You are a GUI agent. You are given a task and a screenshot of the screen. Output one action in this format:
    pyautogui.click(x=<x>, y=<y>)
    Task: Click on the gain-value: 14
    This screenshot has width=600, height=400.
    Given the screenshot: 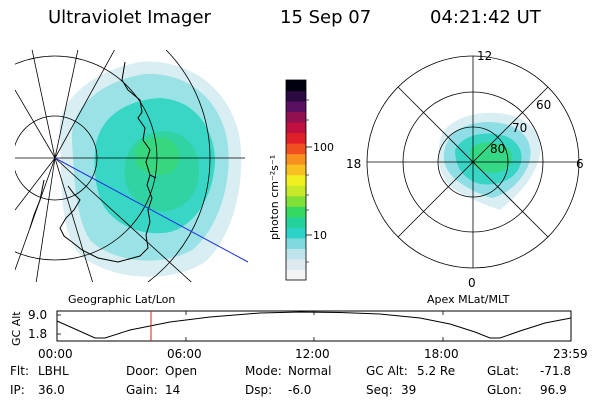 What is the action you would take?
    pyautogui.click(x=173, y=390)
    